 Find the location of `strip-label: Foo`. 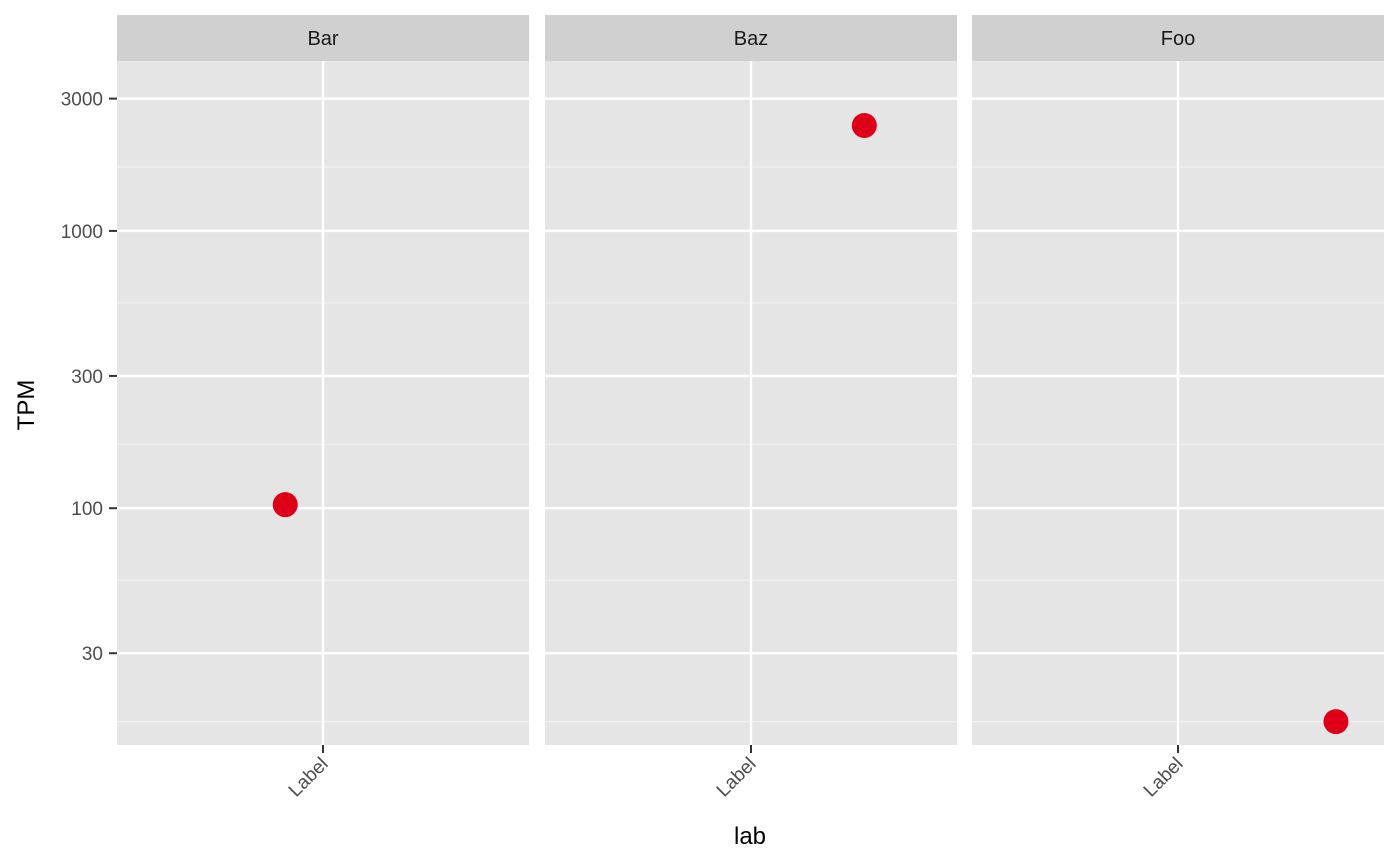

strip-label: Foo is located at coordinates (1178, 39).